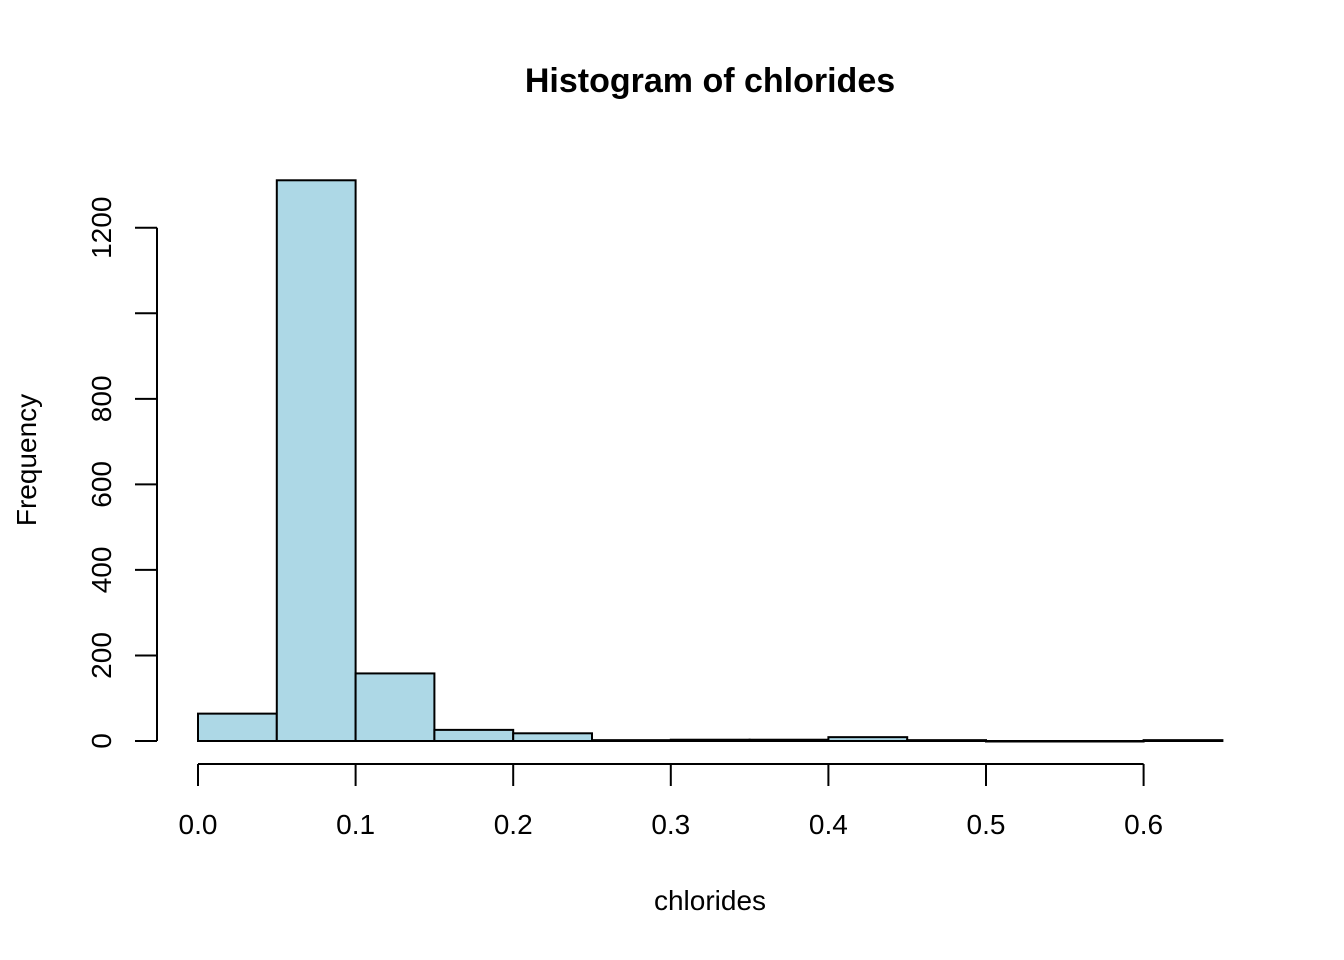 Image resolution: width=1344 pixels, height=960 pixels. I want to click on y-tick-label: 400, so click(101, 570).